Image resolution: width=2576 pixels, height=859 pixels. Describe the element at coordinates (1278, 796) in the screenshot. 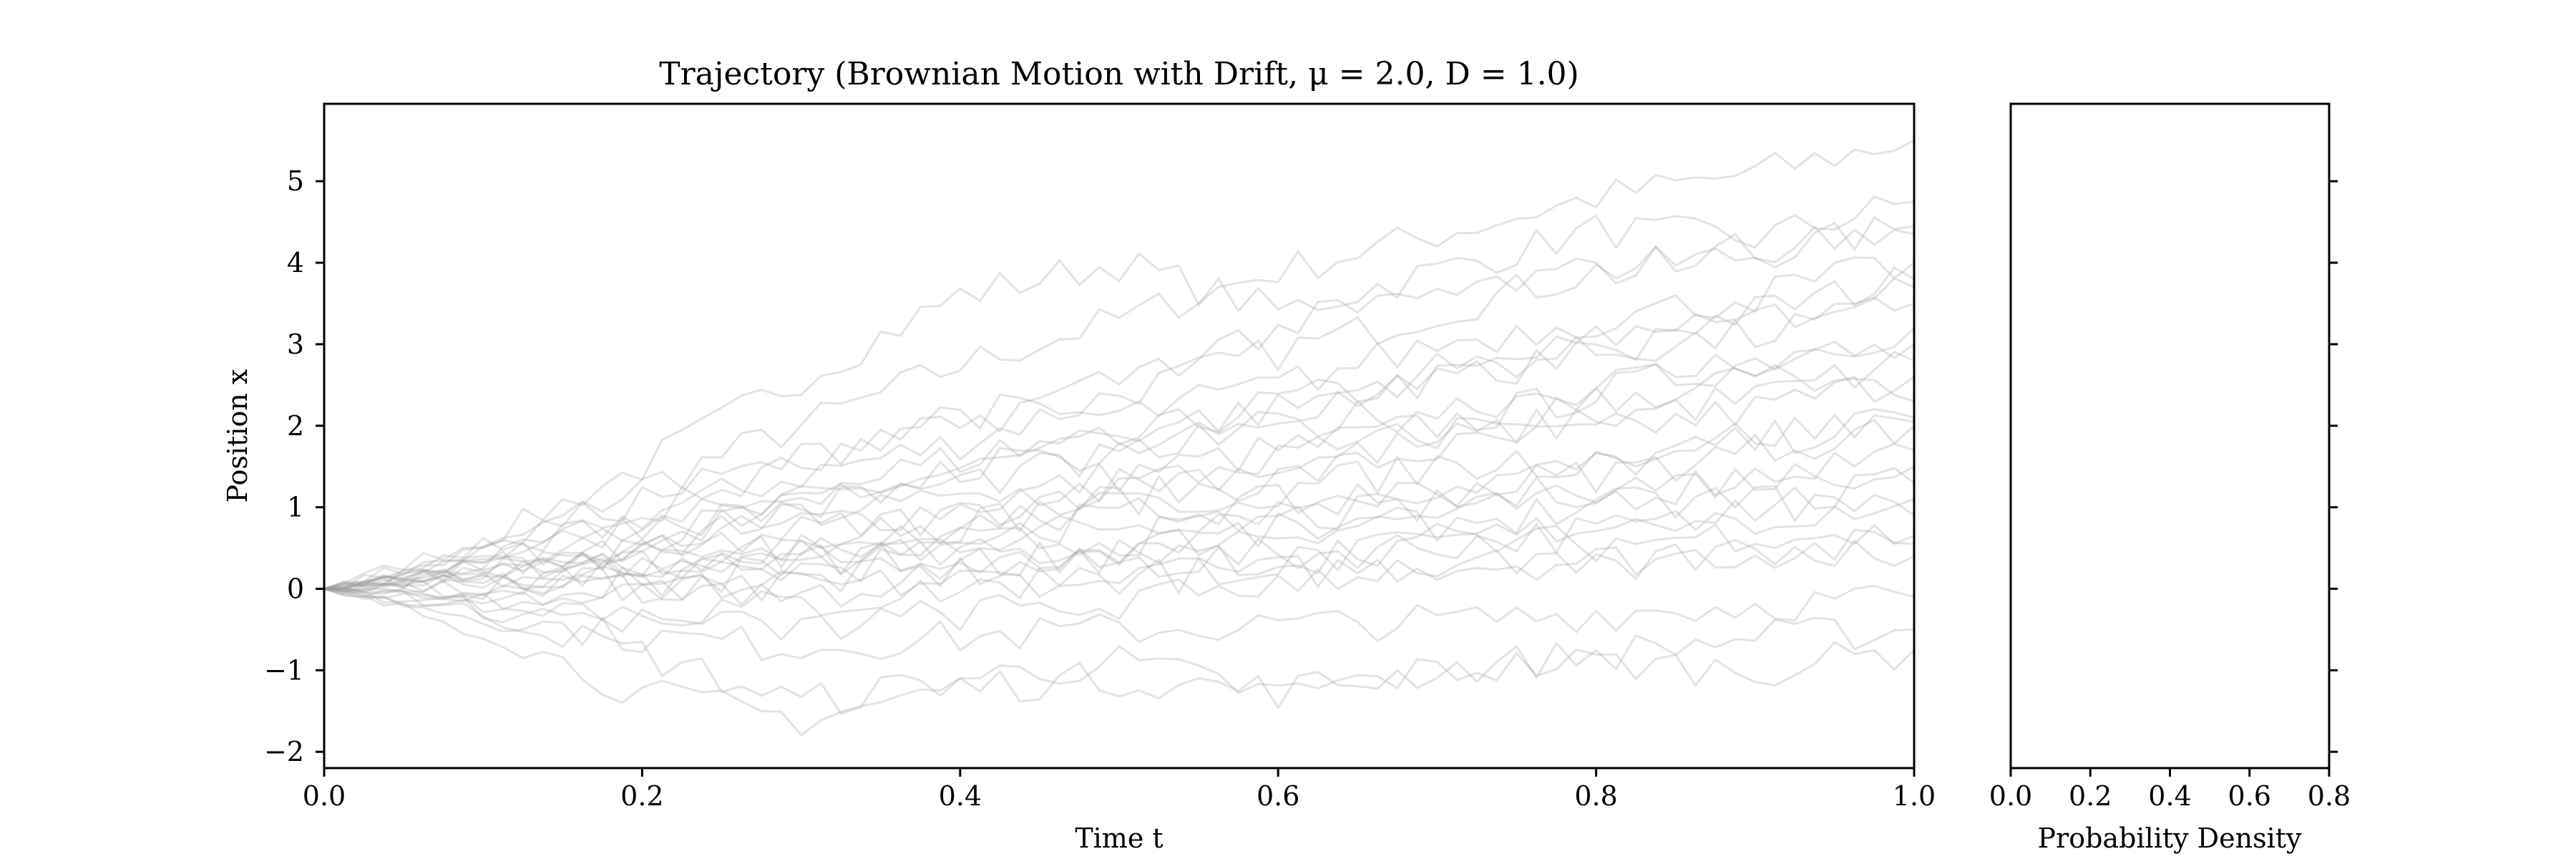

I see `x-tick-label: 0.6` at that location.